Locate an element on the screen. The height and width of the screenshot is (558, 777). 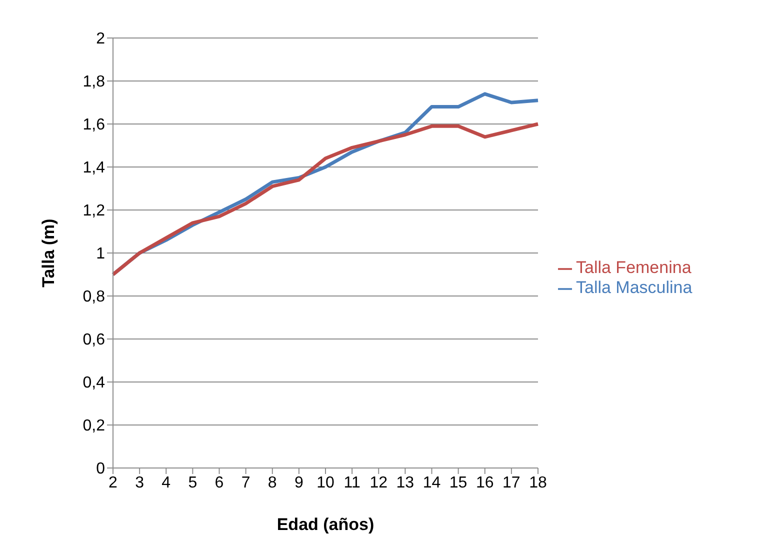
x-tick-label: 12 is located at coordinates (379, 483).